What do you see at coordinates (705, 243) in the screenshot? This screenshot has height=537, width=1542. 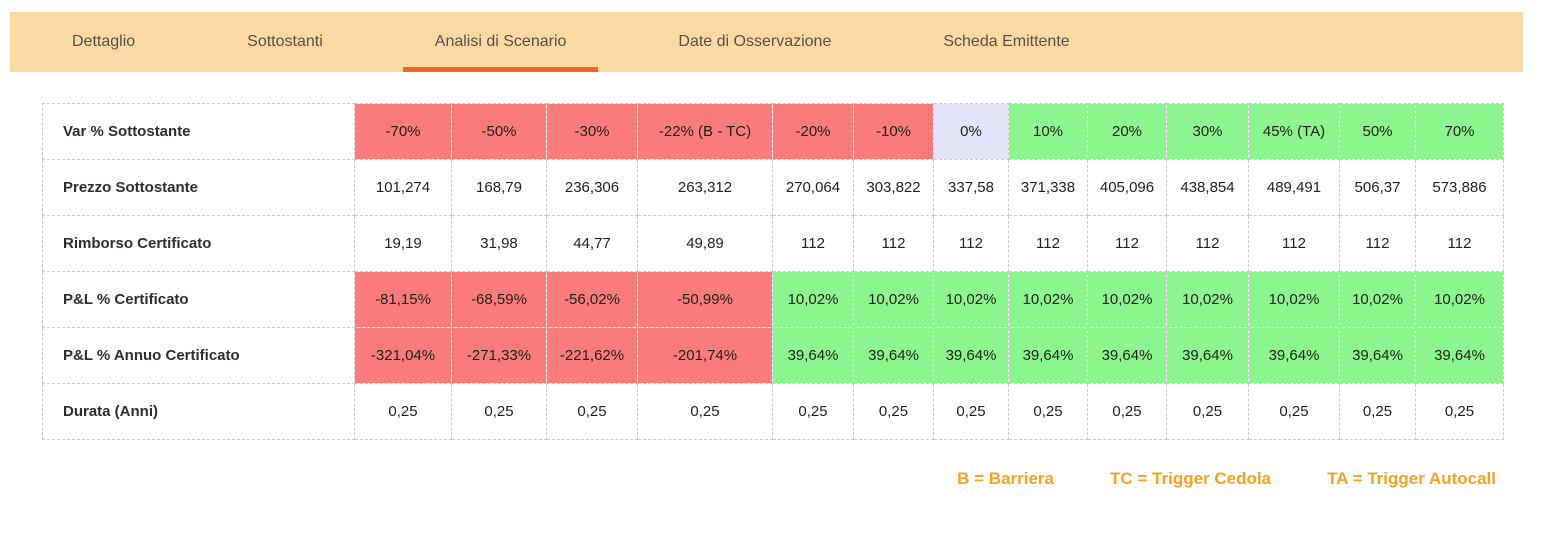 I see `scenario-cell: 49,89` at bounding box center [705, 243].